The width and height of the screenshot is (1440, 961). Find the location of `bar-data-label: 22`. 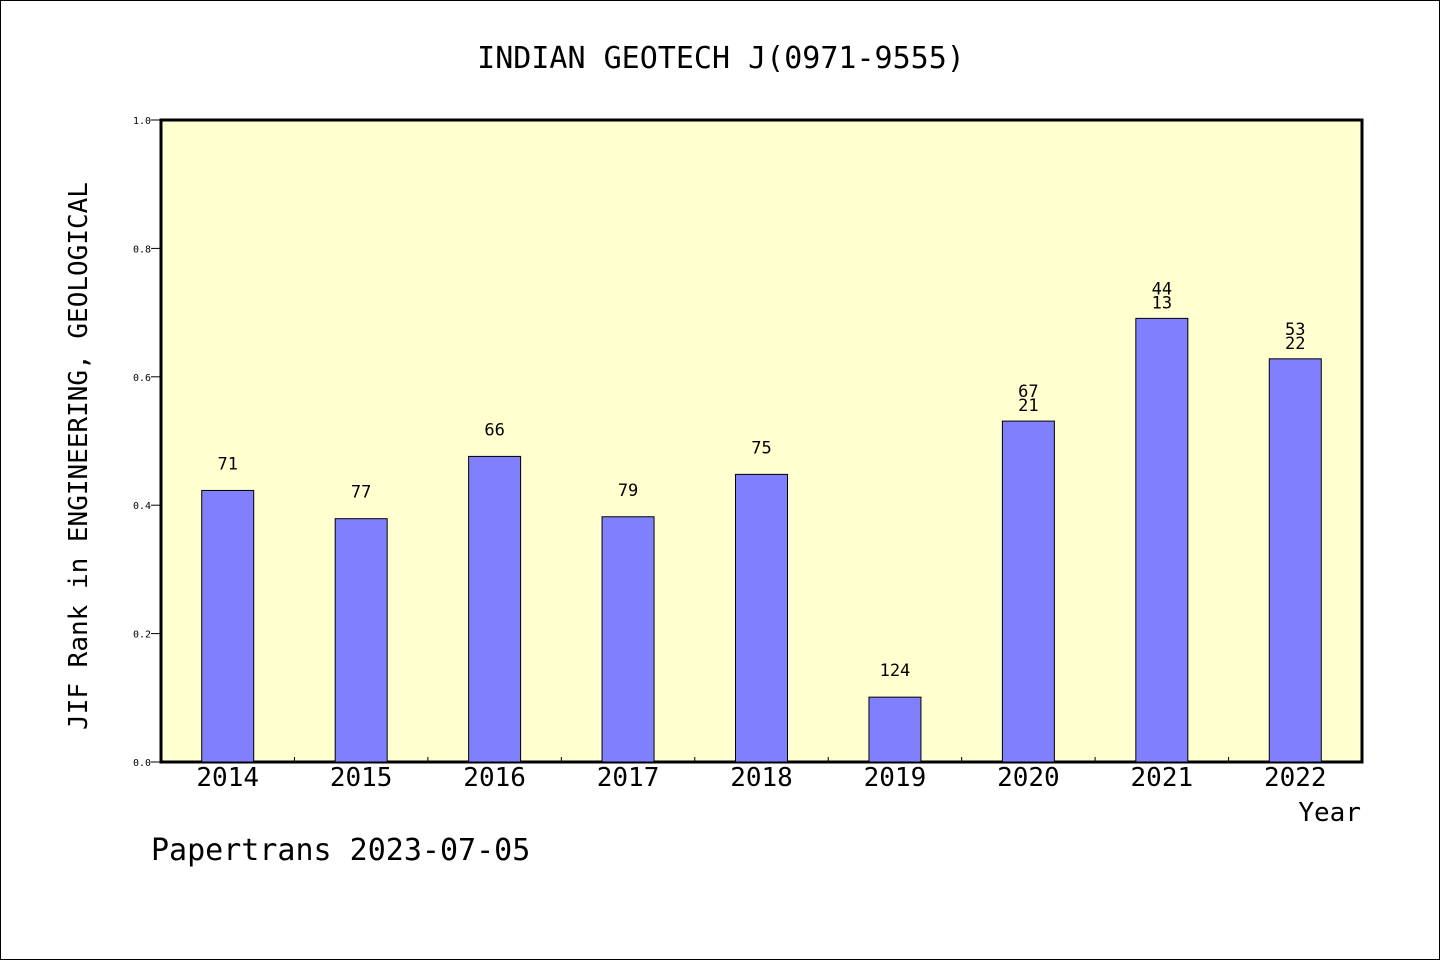

bar-data-label: 22 is located at coordinates (1295, 344).